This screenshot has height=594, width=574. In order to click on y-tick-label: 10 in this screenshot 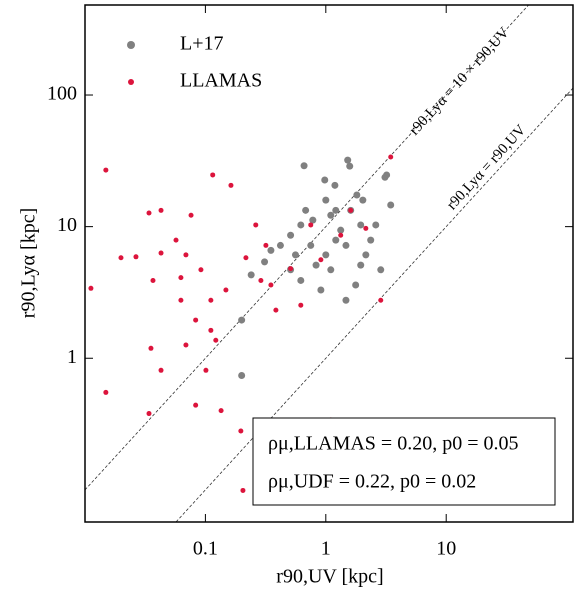, I will do `click(67, 225)`.